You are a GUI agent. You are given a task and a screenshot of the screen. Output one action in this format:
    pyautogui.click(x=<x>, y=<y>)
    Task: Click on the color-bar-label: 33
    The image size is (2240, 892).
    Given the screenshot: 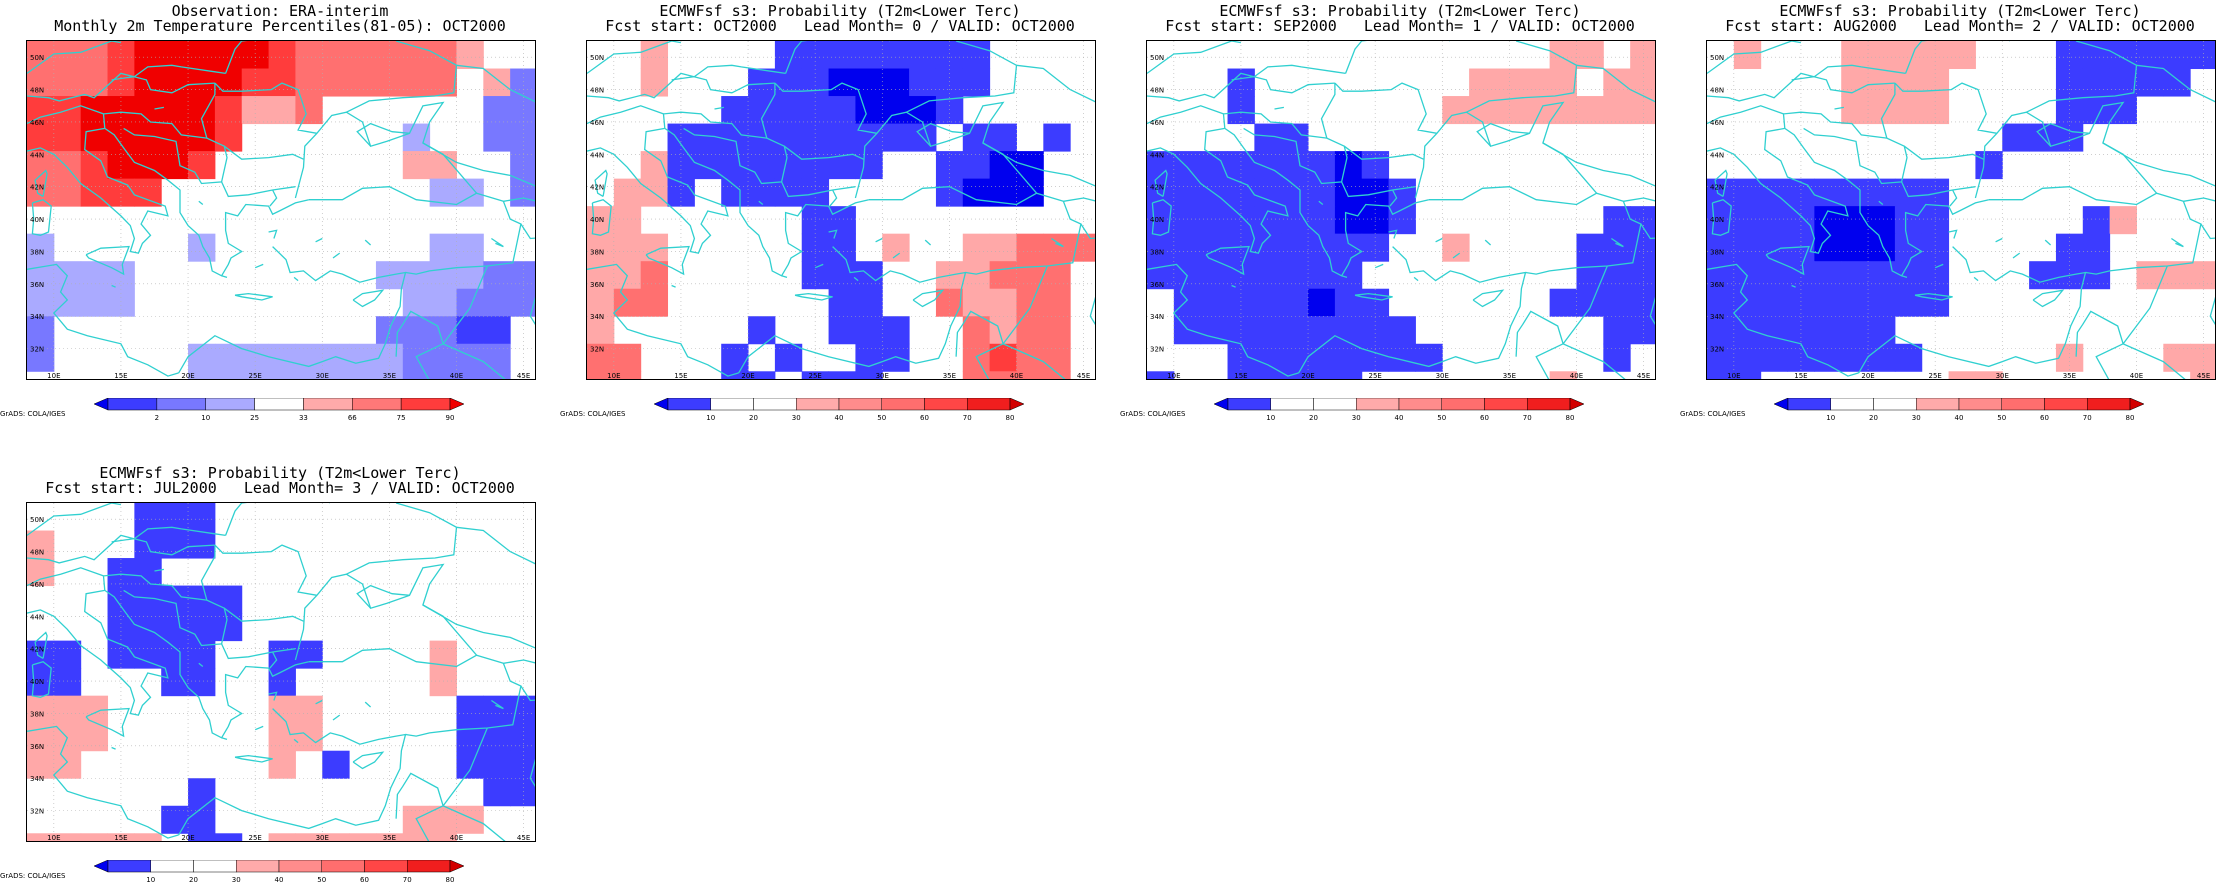 What is the action you would take?
    pyautogui.click(x=303, y=418)
    